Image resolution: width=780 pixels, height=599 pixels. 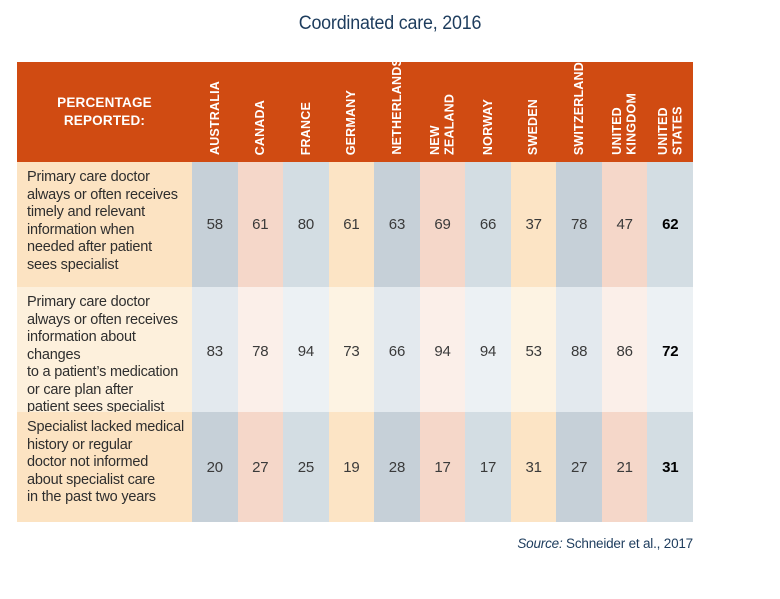 I want to click on column-header-switzerland: SWITZERLAND, so click(x=579, y=112).